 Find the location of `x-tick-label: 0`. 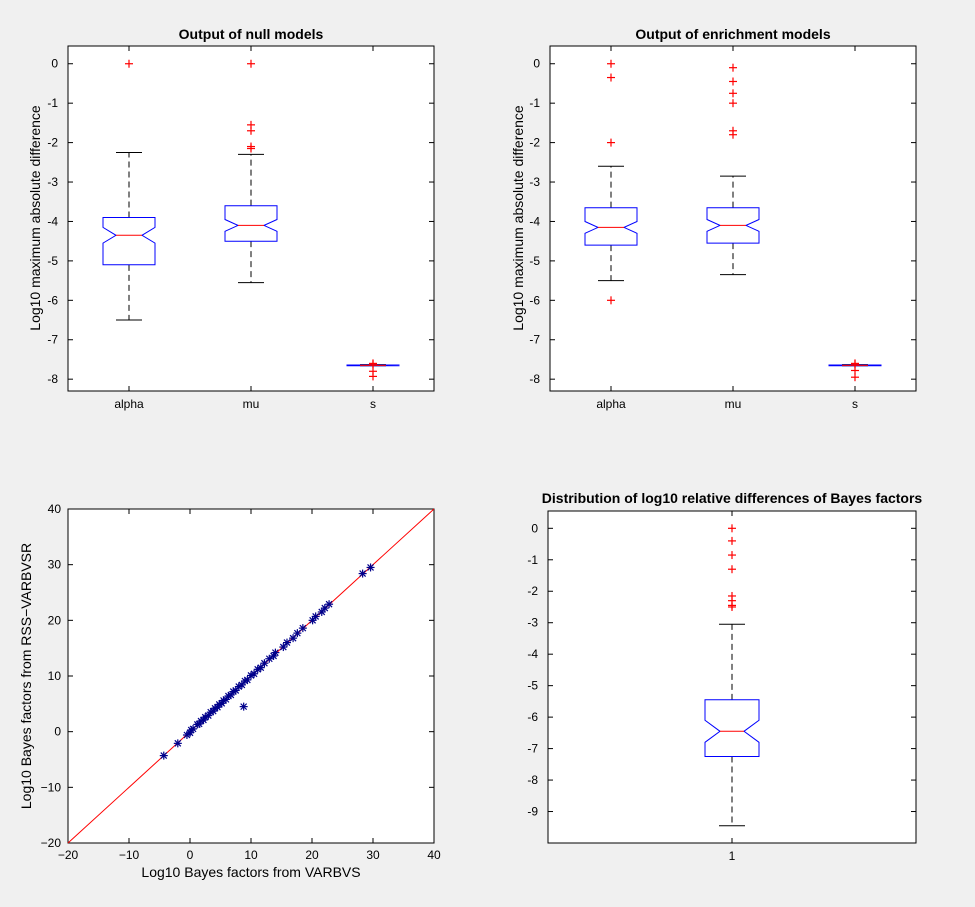

x-tick-label: 0 is located at coordinates (190, 855).